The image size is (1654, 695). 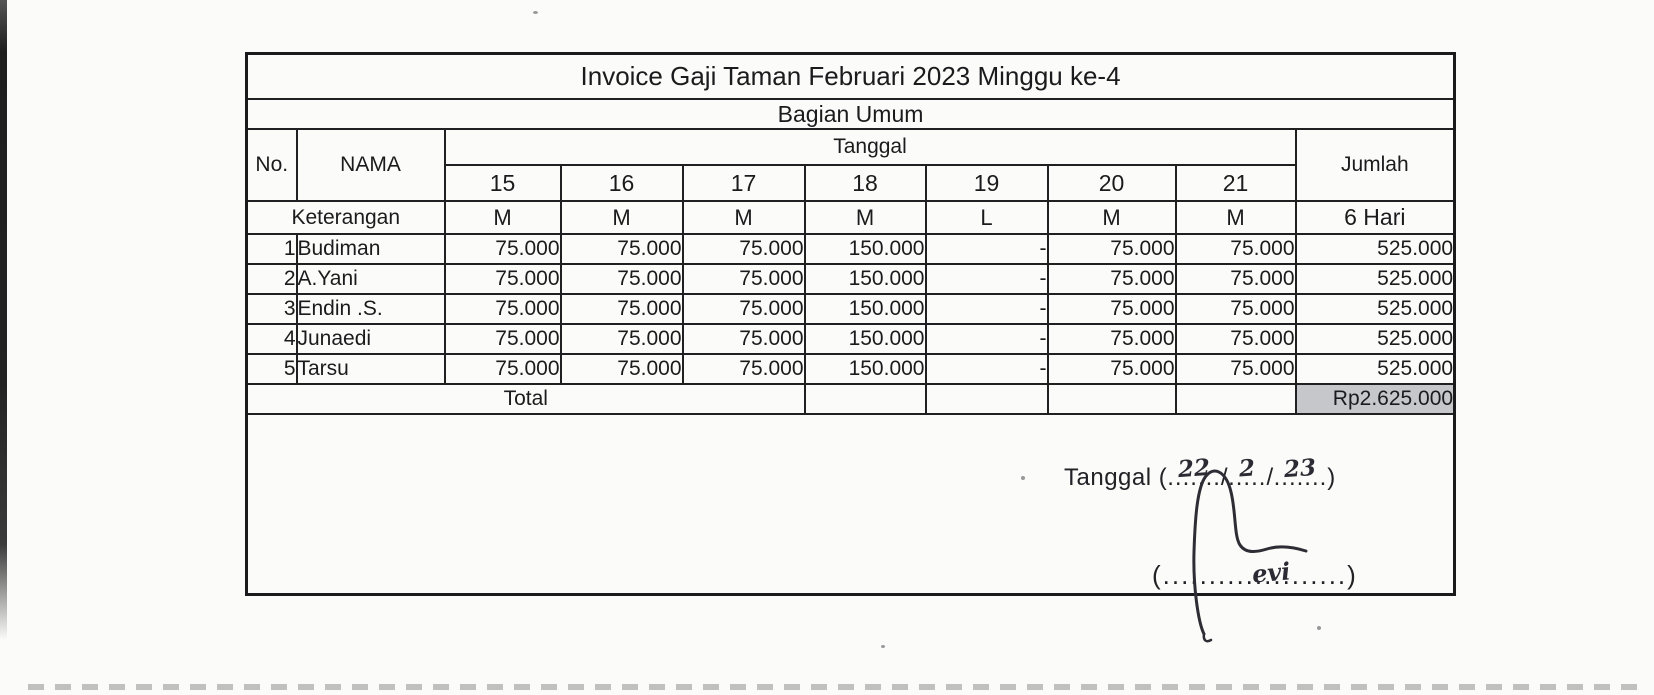 I want to click on date-column-header: 17, so click(x=743, y=183).